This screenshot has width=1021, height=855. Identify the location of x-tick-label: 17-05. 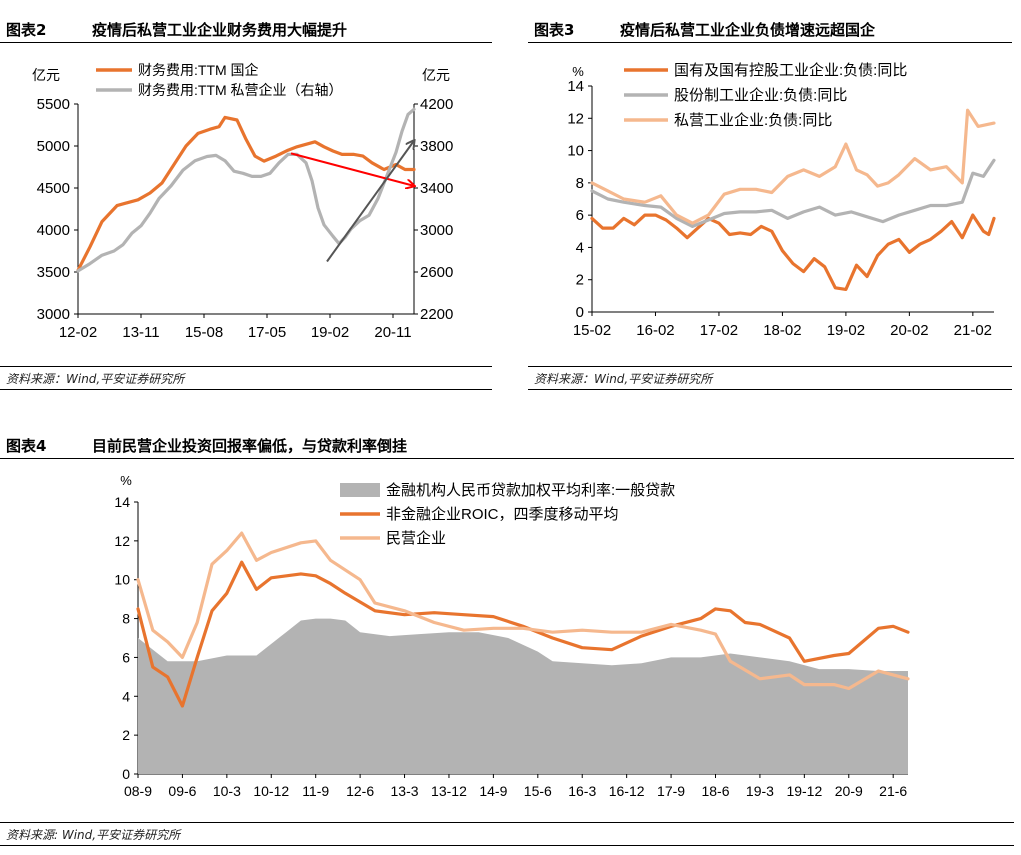
(267, 332).